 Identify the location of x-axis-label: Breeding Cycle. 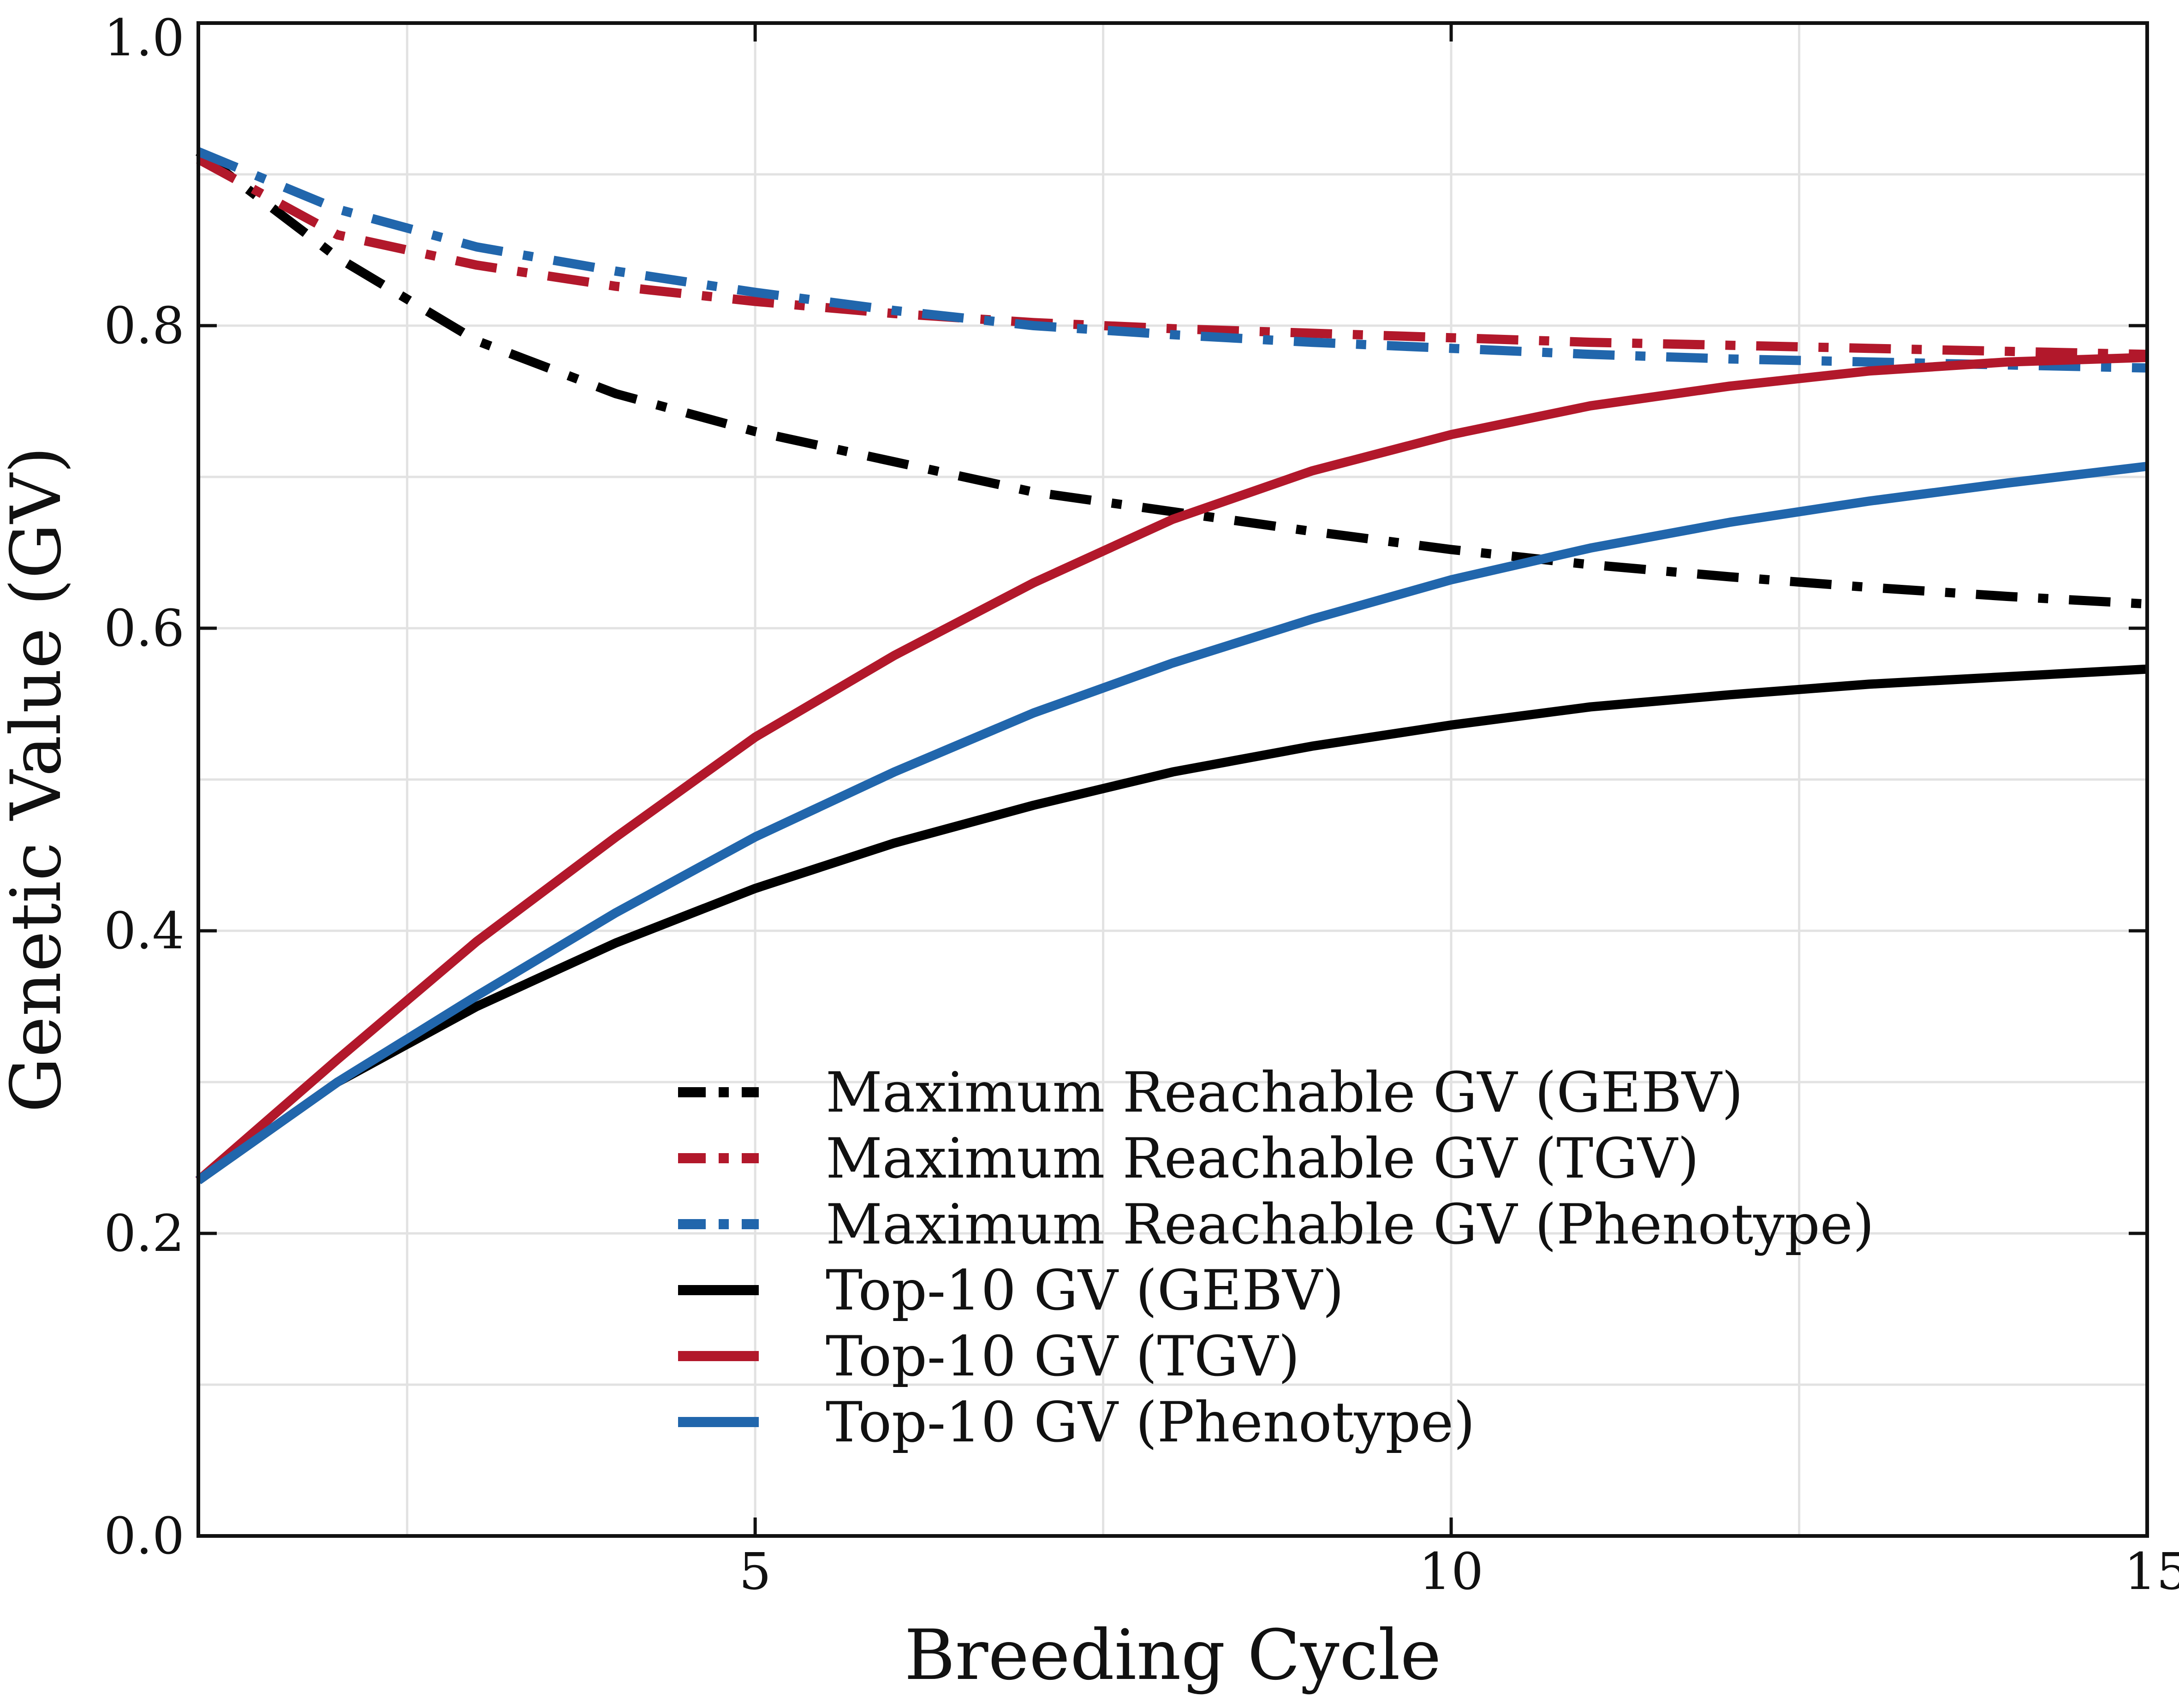
(1172, 1655).